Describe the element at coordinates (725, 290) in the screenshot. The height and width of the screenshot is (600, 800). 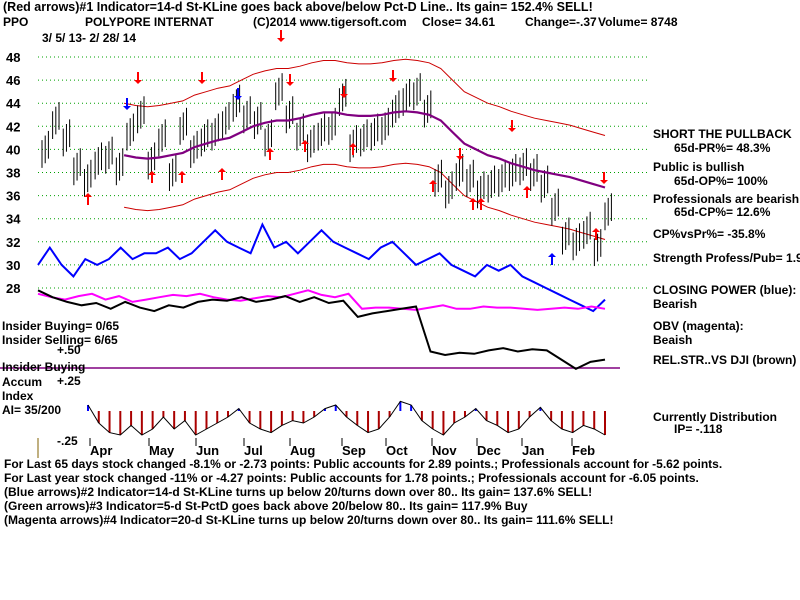
I see `closing-power-title: CLOSING POWER (blue):` at that location.